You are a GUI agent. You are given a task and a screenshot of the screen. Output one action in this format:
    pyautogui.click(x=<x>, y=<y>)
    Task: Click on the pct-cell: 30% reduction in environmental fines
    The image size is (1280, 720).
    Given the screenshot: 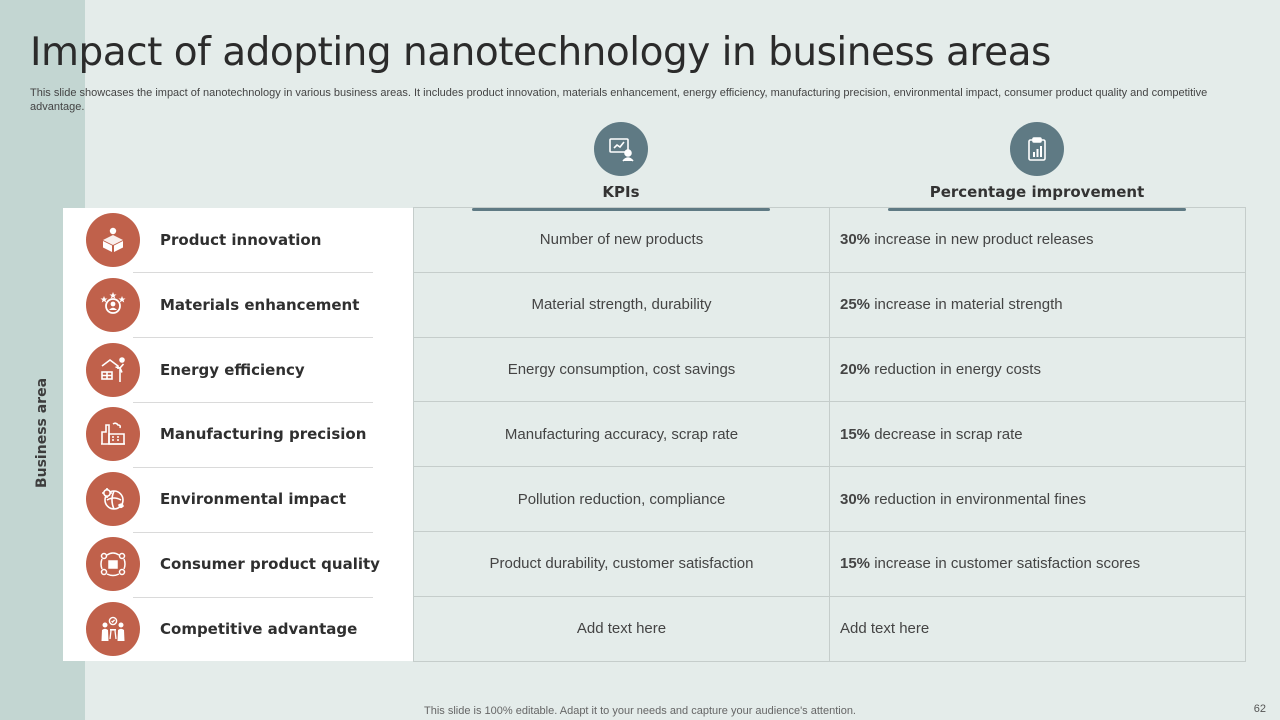 What is the action you would take?
    pyautogui.click(x=1037, y=499)
    